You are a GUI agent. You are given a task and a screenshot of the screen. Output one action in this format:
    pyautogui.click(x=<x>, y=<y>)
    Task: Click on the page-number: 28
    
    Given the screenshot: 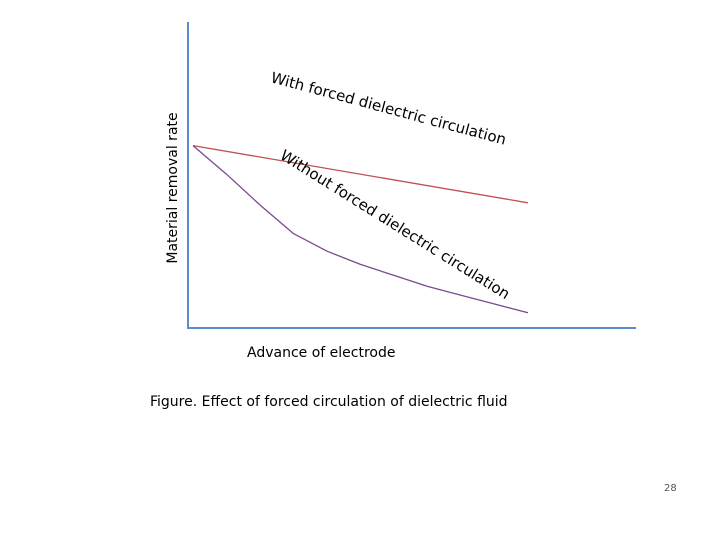 What is the action you would take?
    pyautogui.click(x=670, y=488)
    